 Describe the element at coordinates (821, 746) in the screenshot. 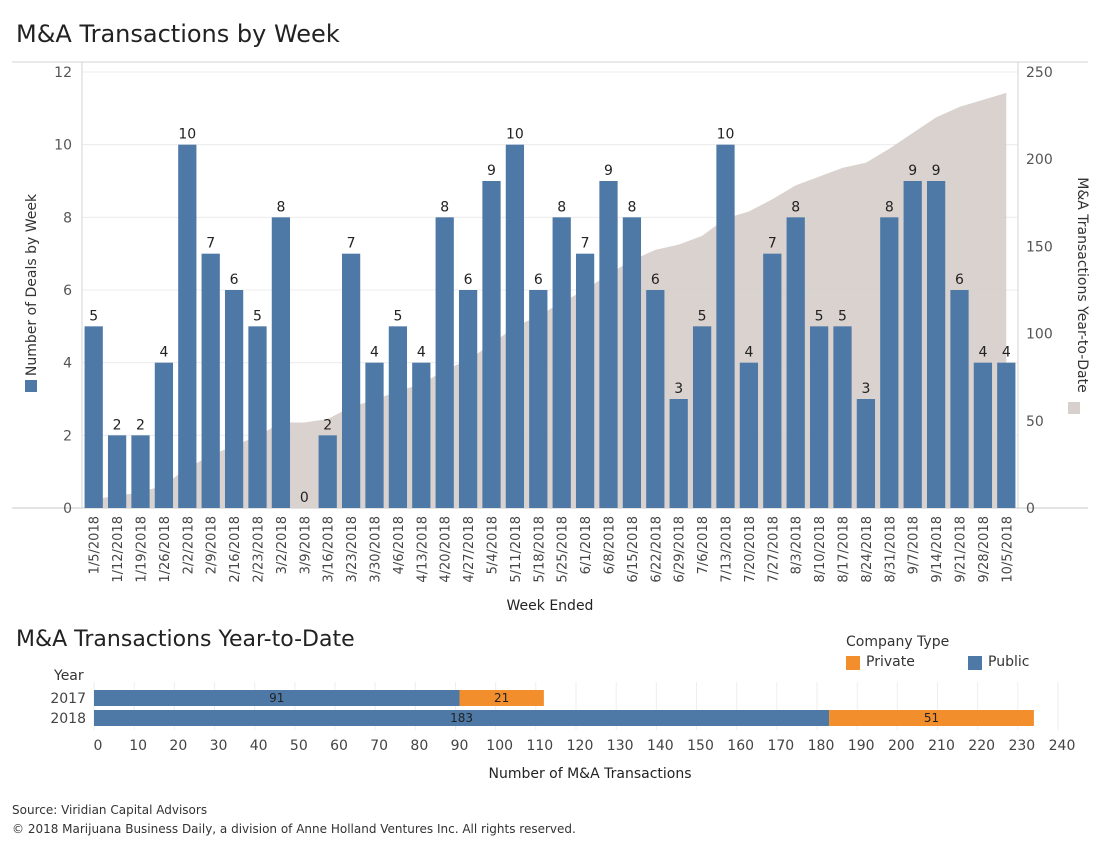

I see `x-tick-label: 180` at that location.